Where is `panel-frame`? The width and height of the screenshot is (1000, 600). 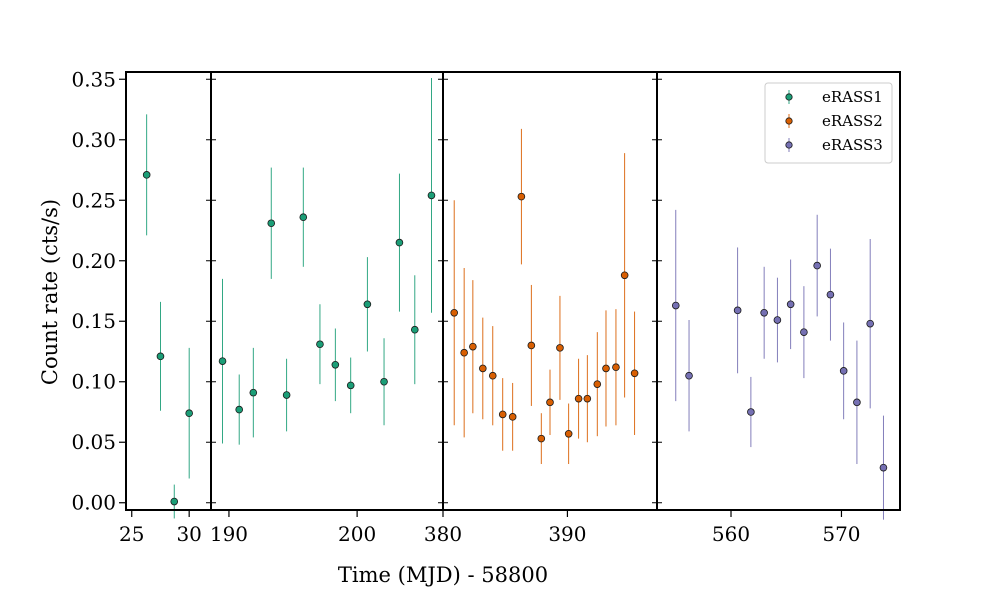
panel-frame is located at coordinates (168, 291).